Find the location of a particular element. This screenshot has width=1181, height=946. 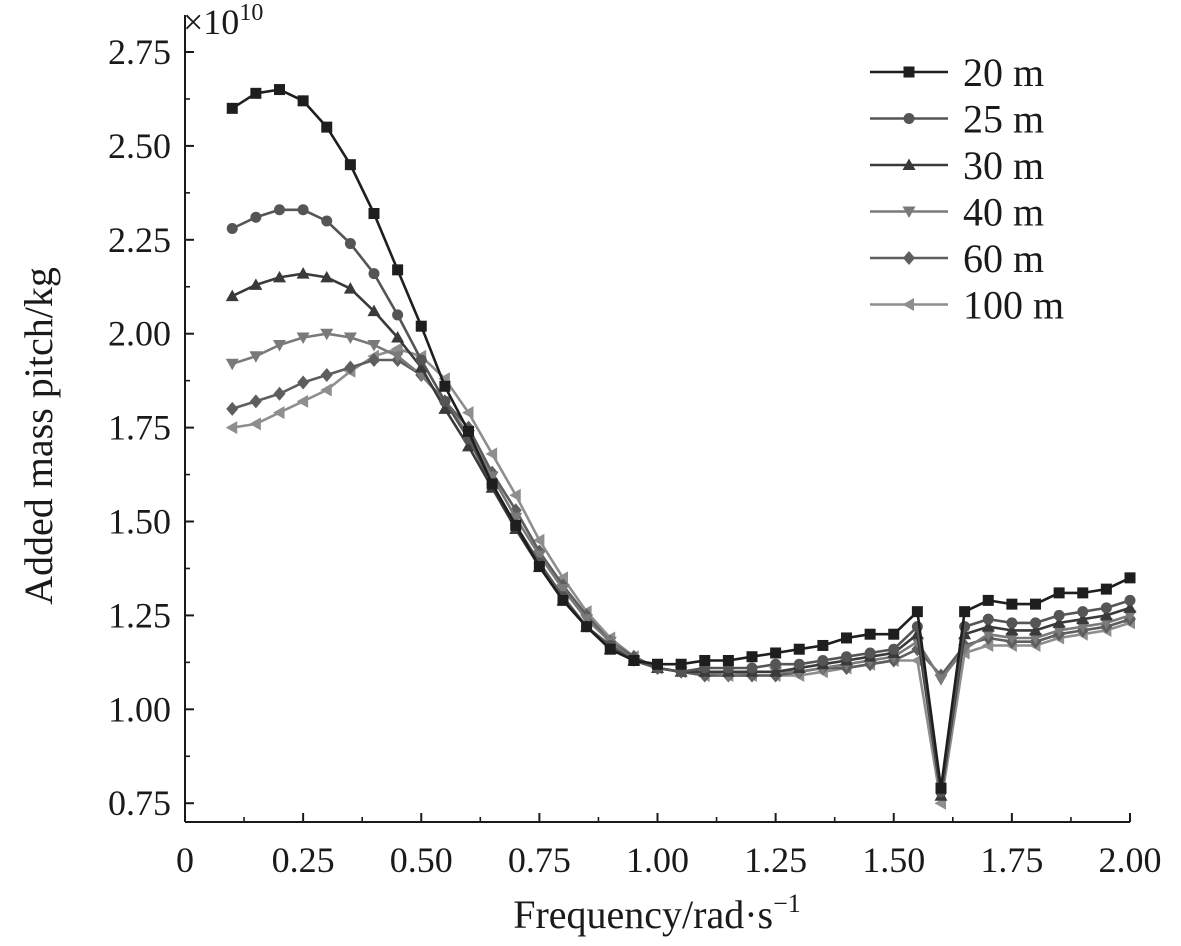

legend-item-30-m: 30 m is located at coordinates (957, 165).